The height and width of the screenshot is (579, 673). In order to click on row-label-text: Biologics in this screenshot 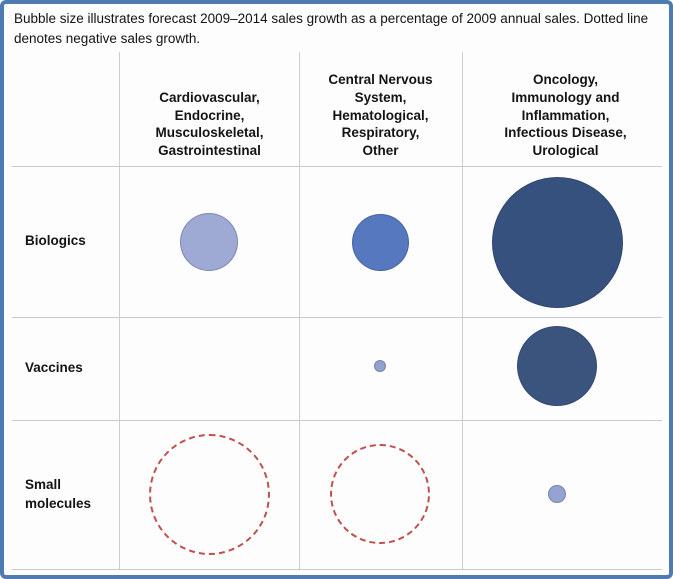, I will do `click(55, 241)`.